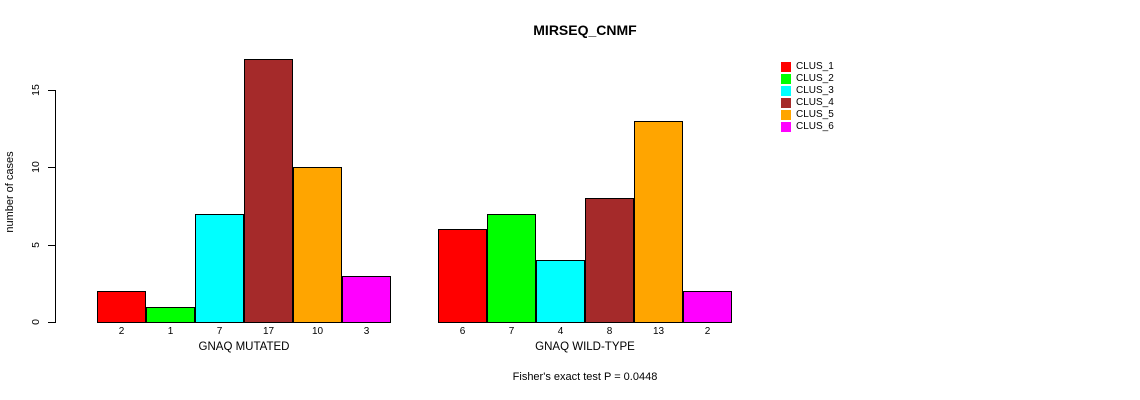 Image resolution: width=1140 pixels, height=400 pixels. I want to click on legend-row: CLUS_6, so click(807, 127).